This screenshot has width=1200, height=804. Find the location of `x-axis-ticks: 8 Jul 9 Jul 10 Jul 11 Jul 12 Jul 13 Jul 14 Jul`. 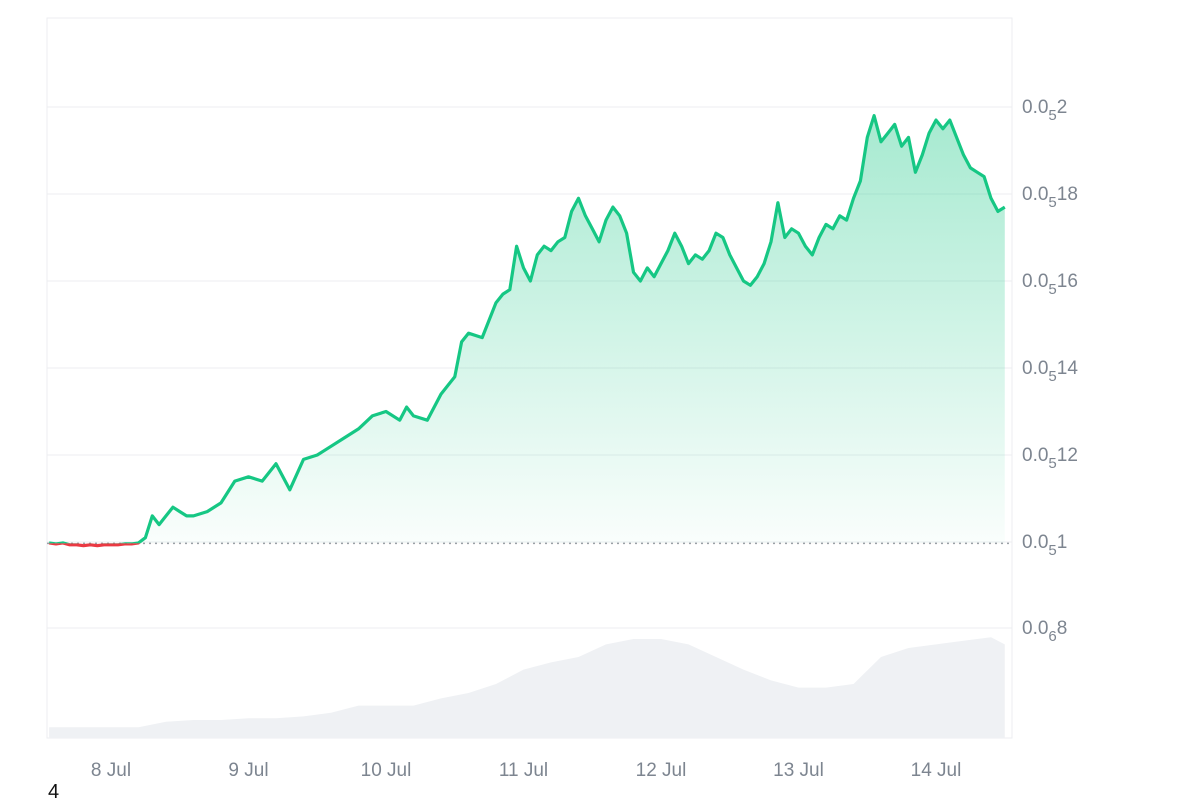

x-axis-ticks: 8 Jul 9 Jul 10 Jul 11 Jul 12 Jul 13 Jul 14 Jul is located at coordinates (526, 770).